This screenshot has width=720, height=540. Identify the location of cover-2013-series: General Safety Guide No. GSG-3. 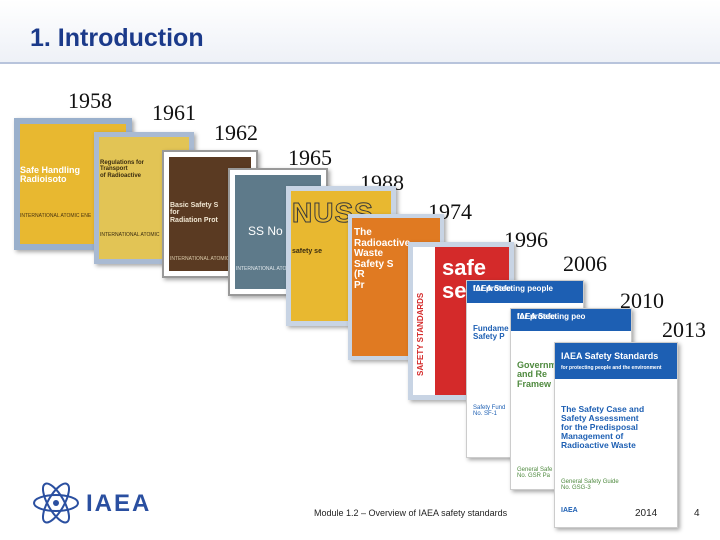
(590, 485).